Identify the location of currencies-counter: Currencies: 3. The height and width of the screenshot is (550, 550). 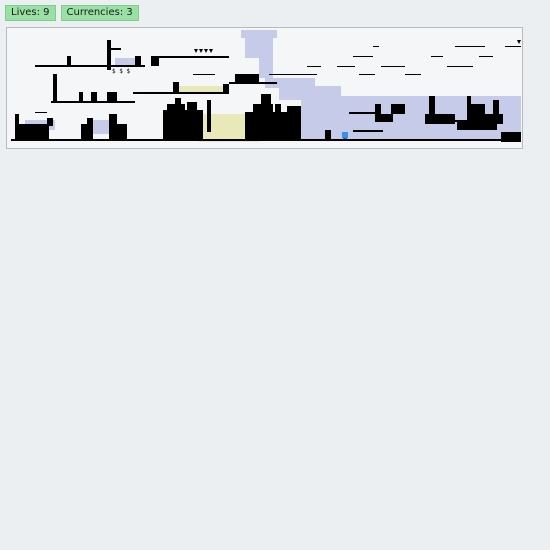
(99, 13).